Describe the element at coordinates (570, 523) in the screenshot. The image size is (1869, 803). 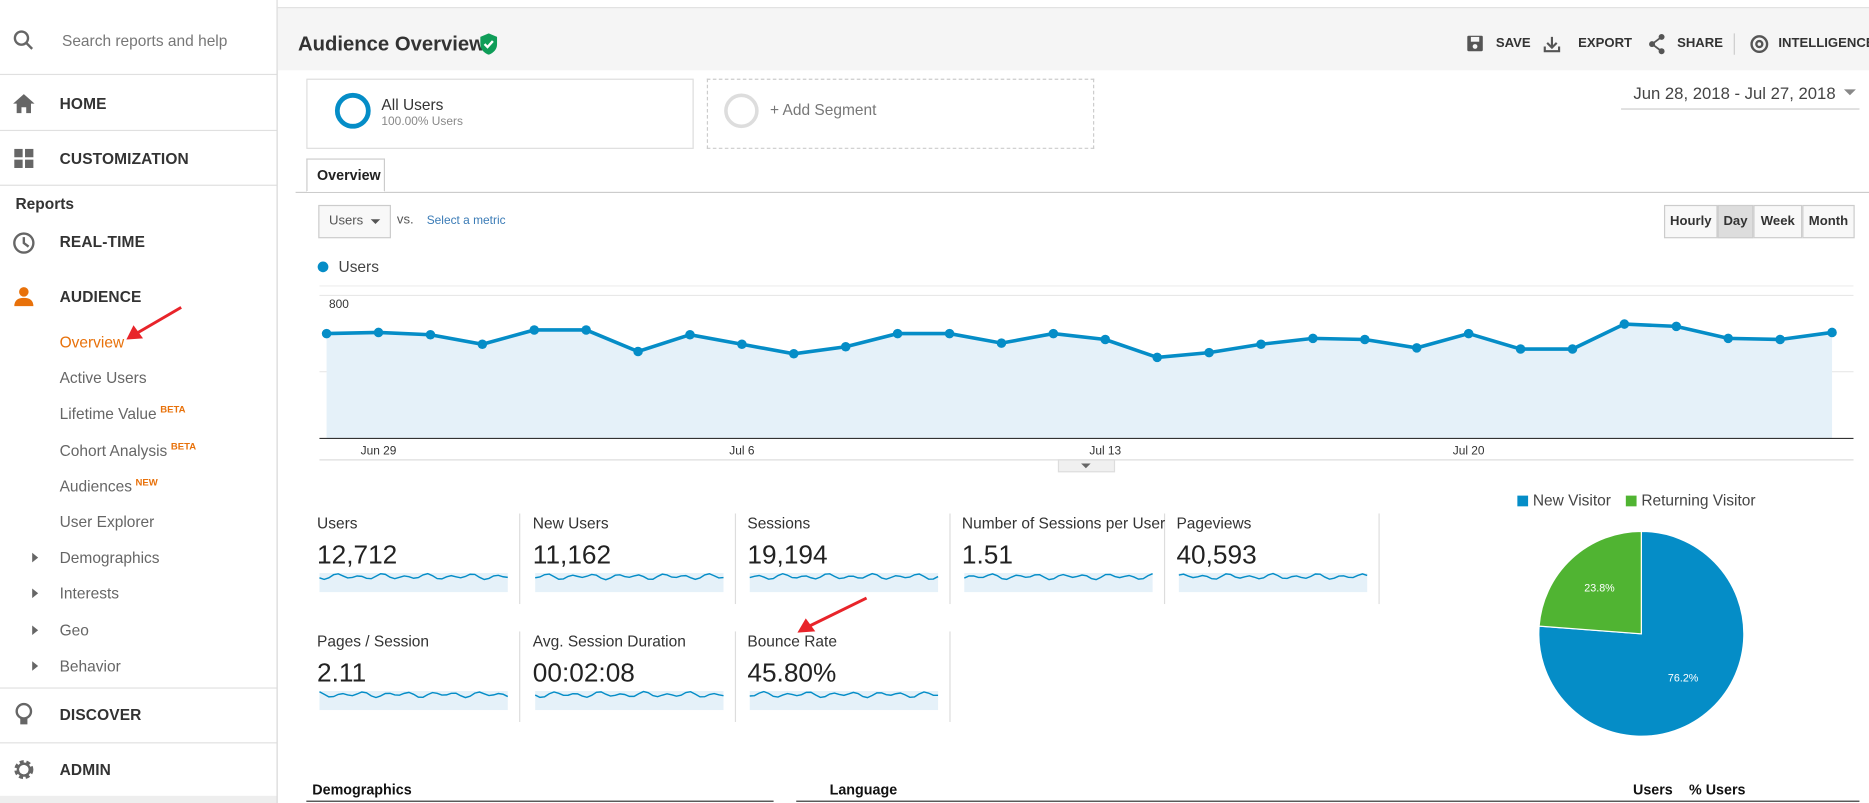
I see `metric-label: New Users` at that location.